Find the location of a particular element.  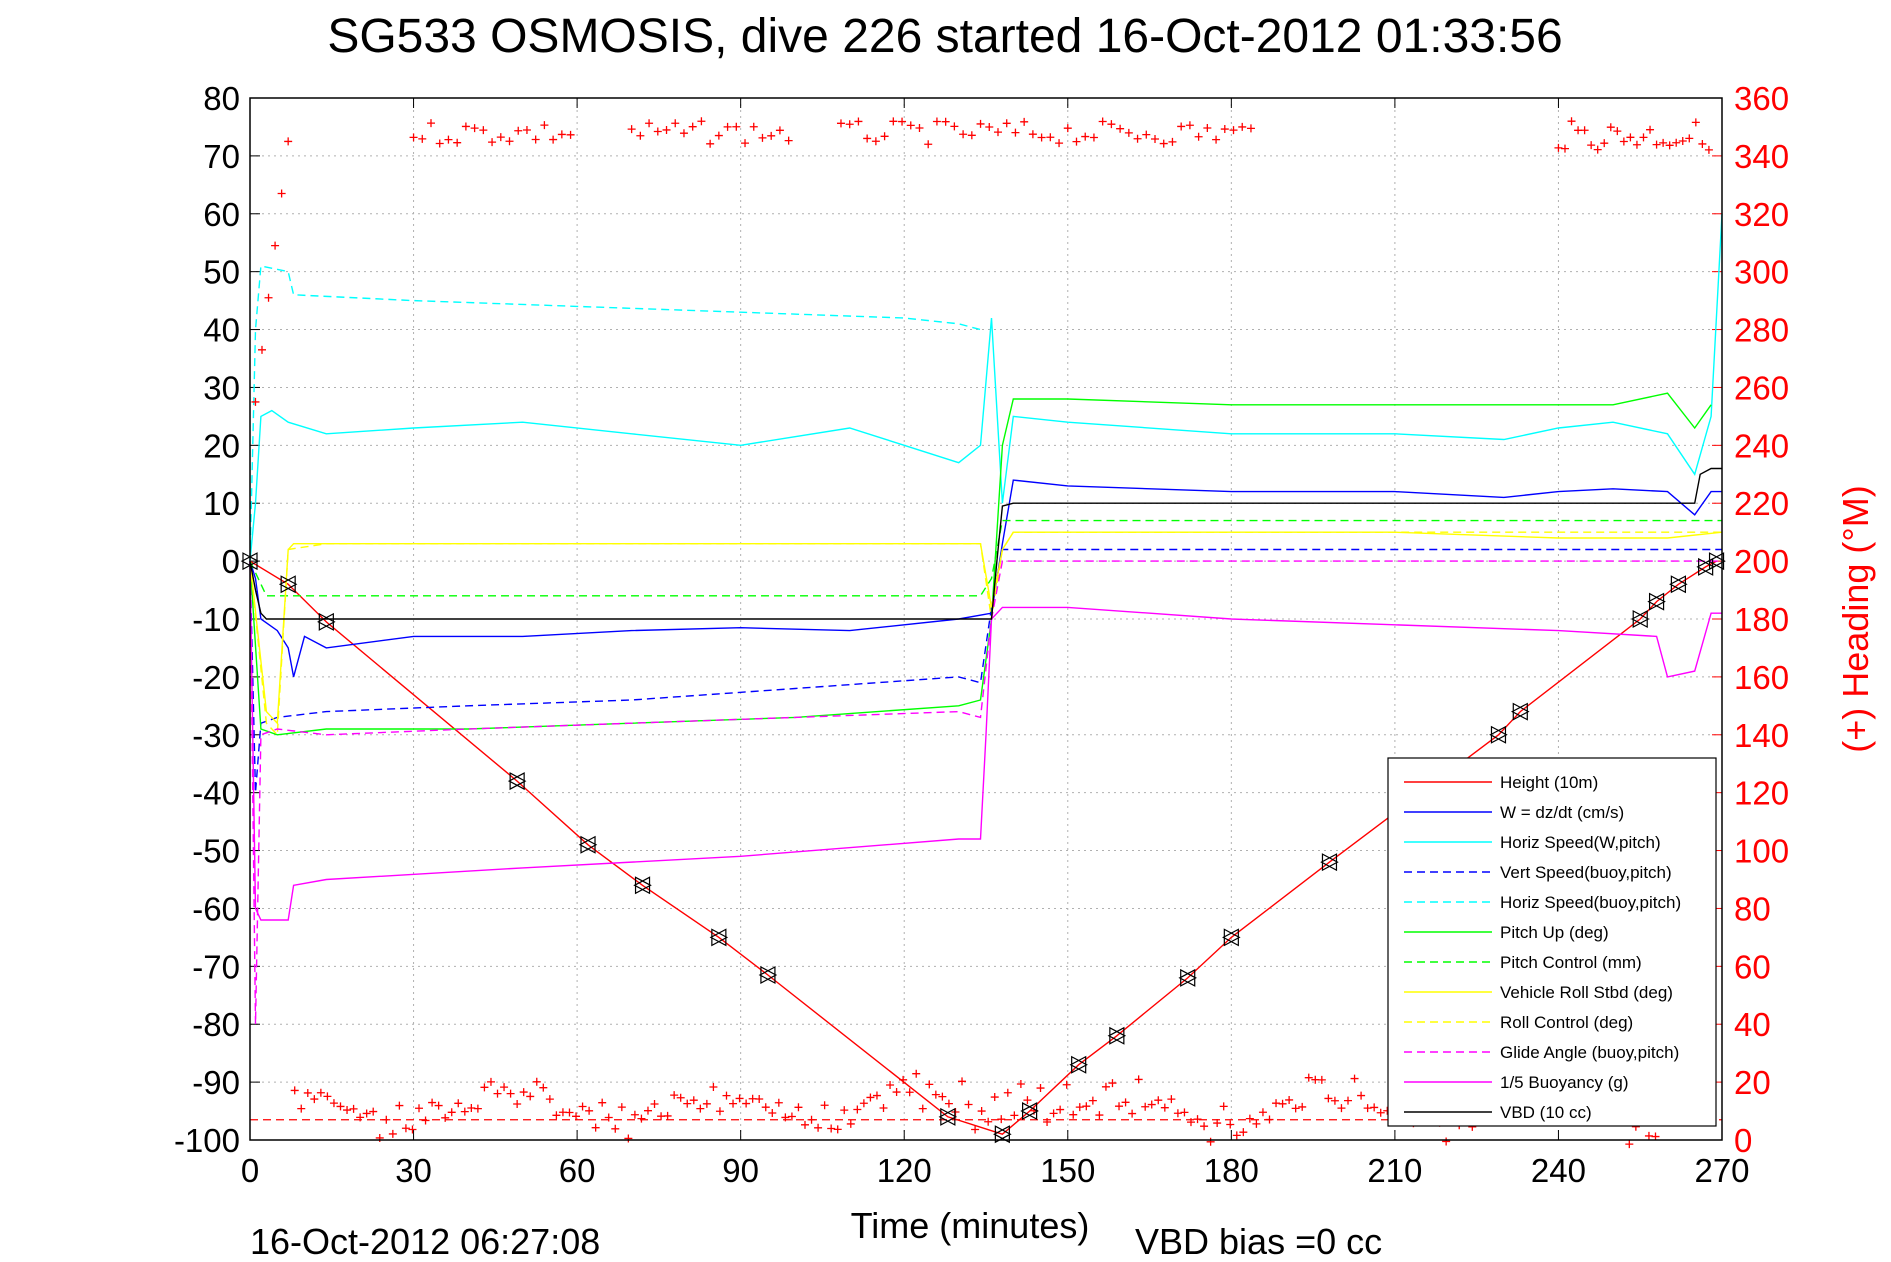

y2-tick-label: 20 is located at coordinates (1752, 1082).